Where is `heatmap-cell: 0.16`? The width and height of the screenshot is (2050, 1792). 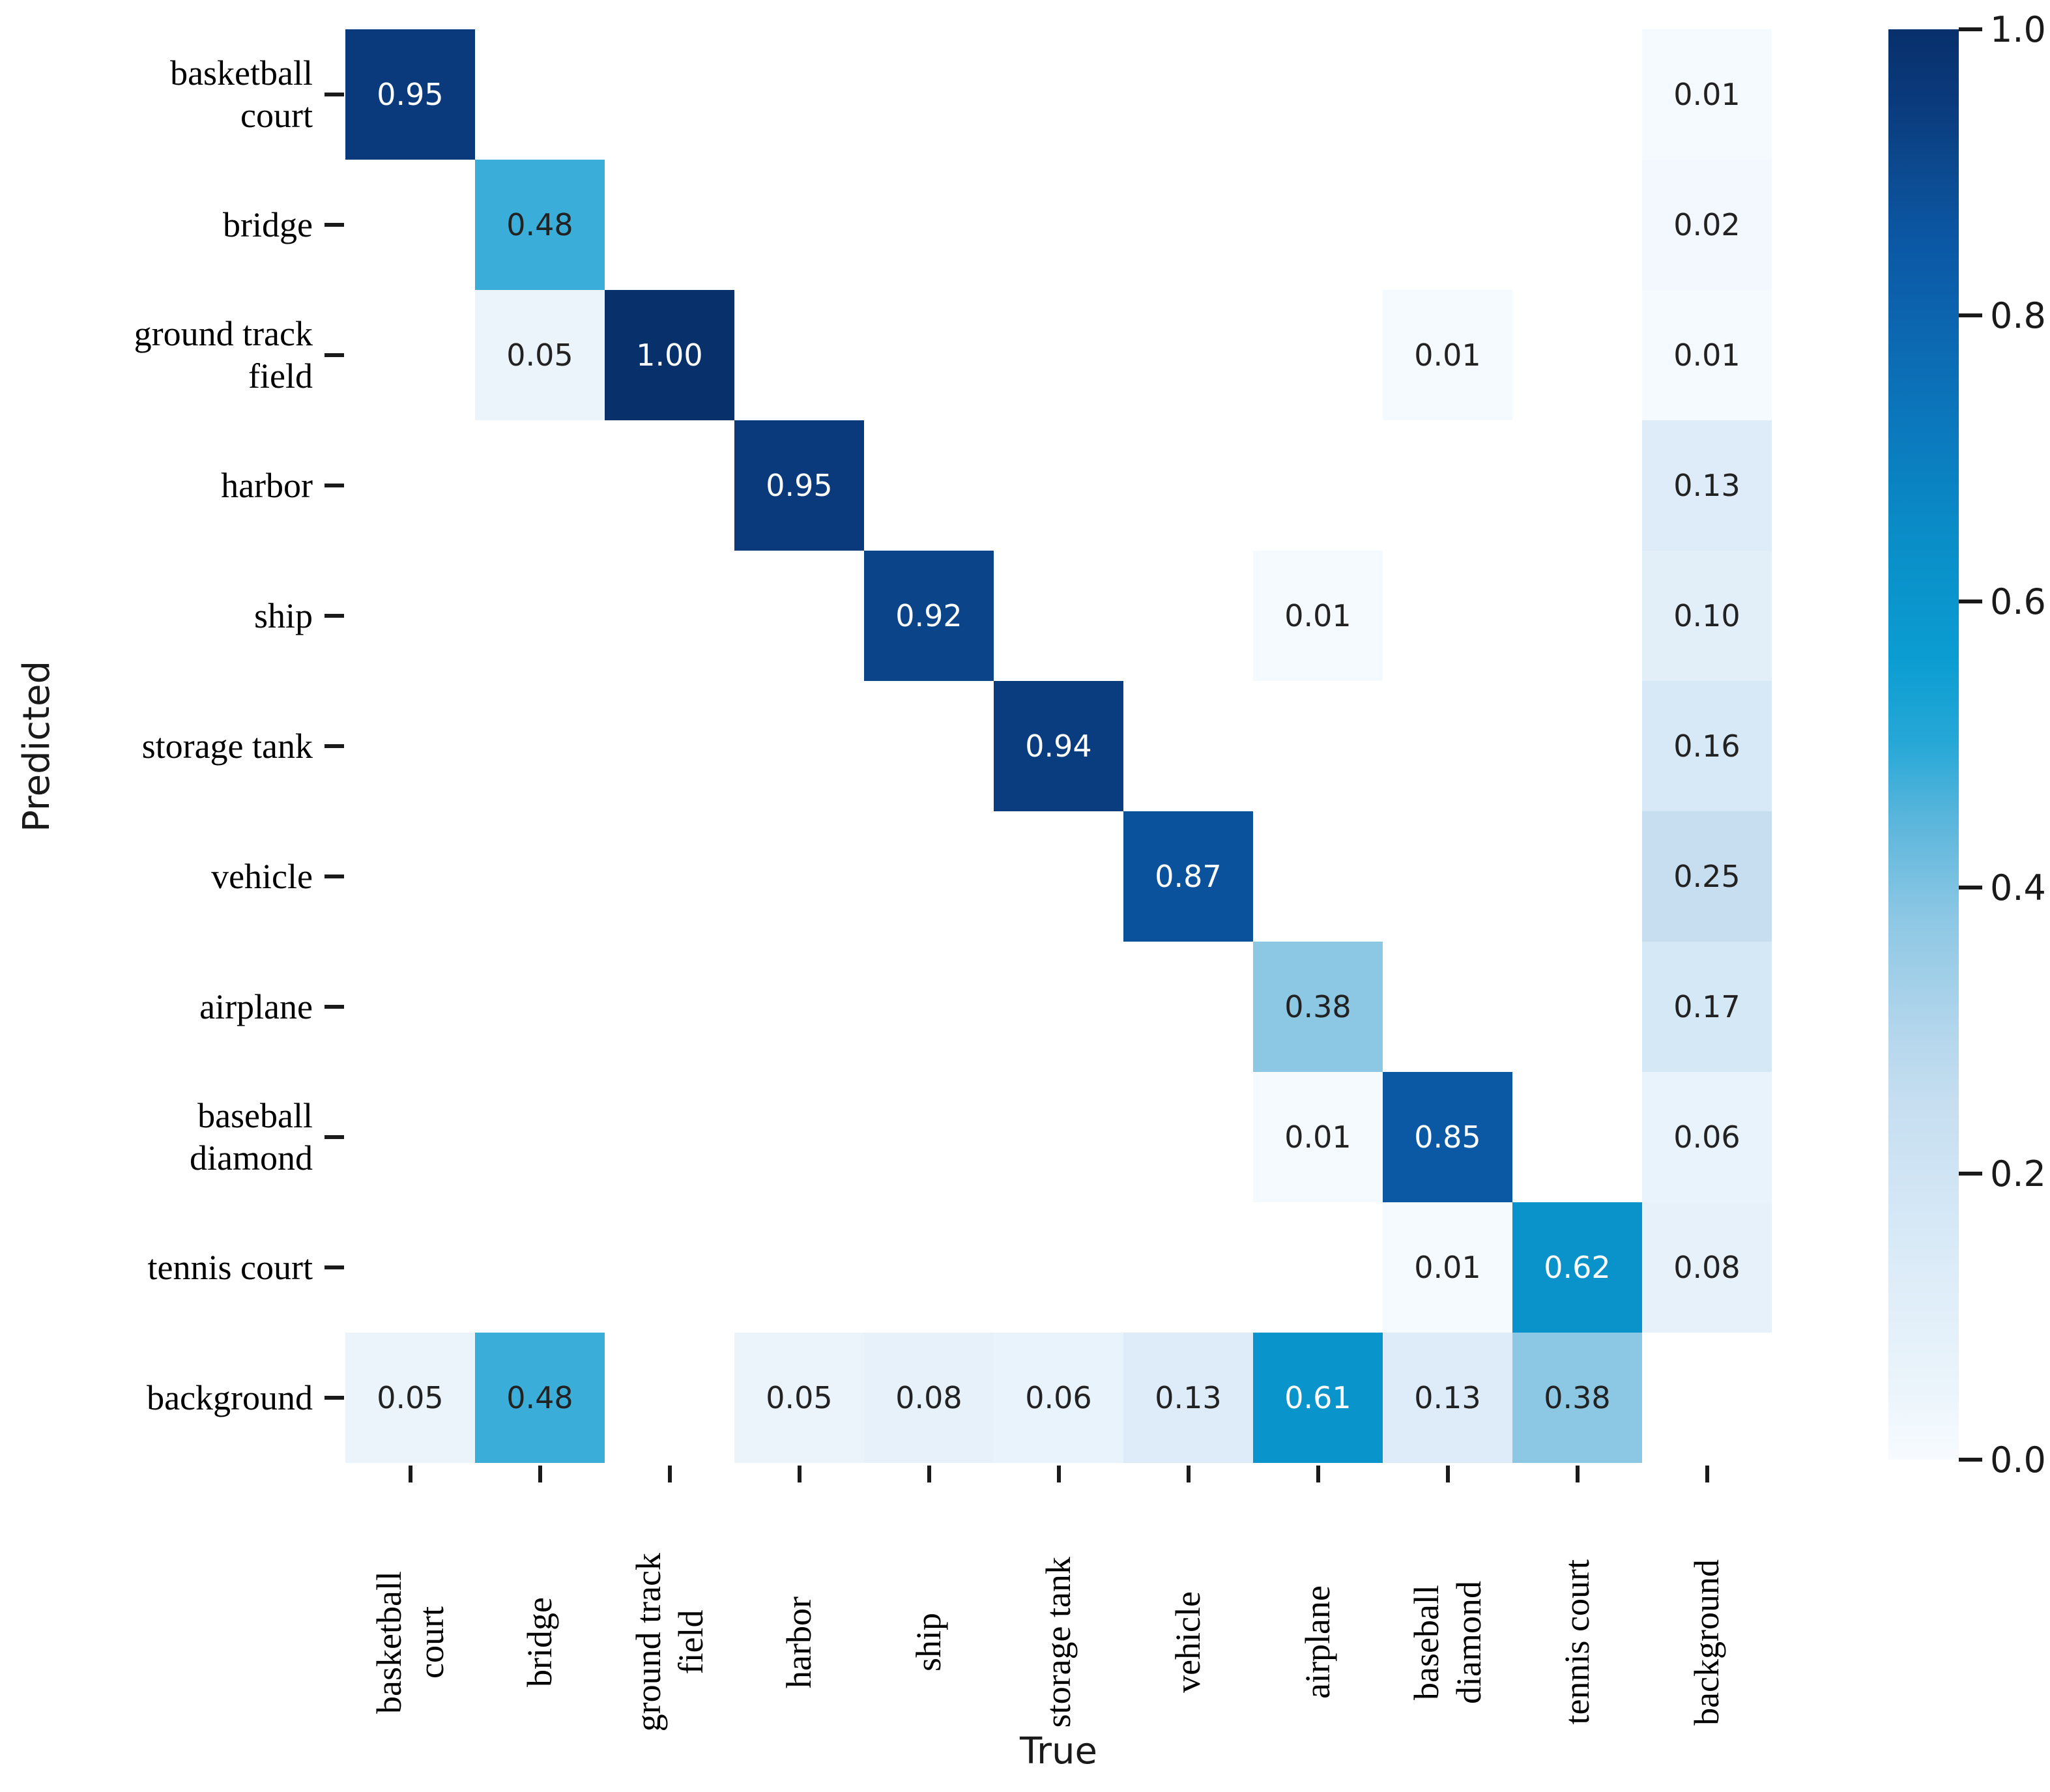
heatmap-cell: 0.16 is located at coordinates (1707, 746).